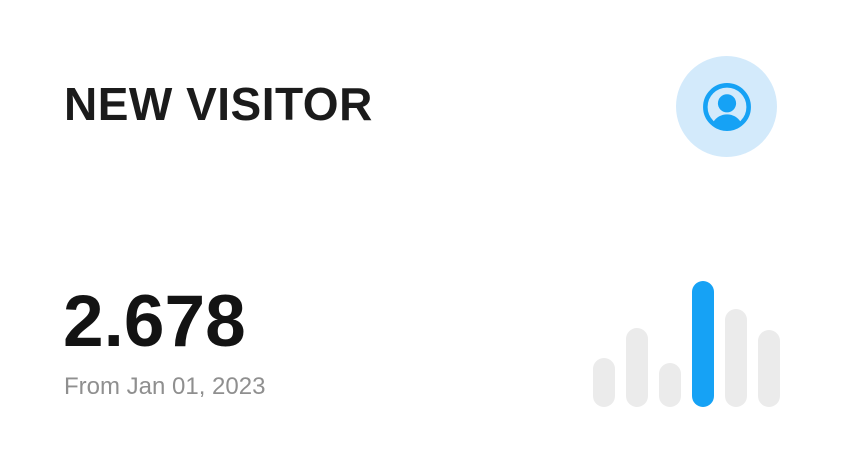 The width and height of the screenshot is (843, 472). Describe the element at coordinates (154, 321) in the screenshot. I see `metric-value: 2.678` at that location.